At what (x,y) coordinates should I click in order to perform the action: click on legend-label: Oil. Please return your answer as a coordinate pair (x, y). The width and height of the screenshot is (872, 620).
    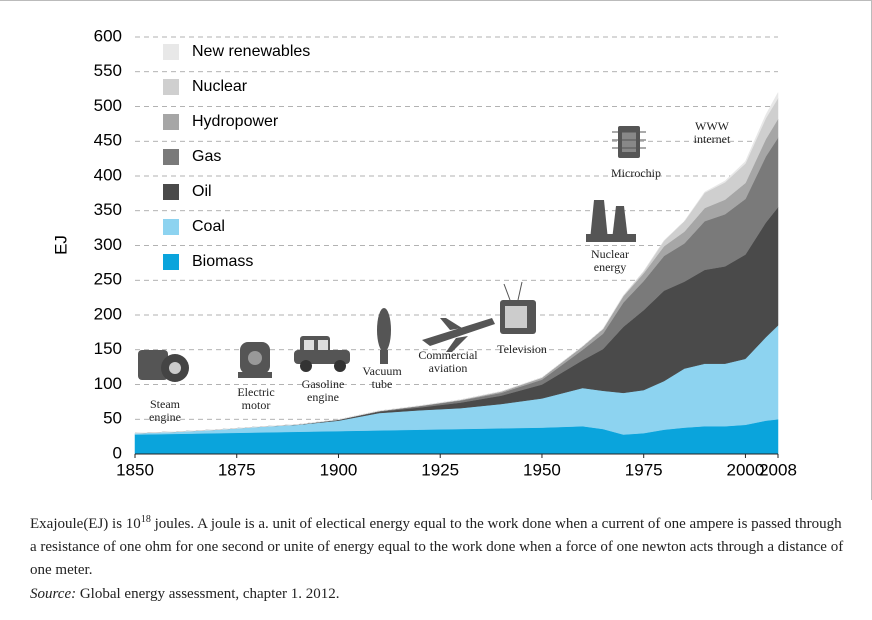
    Looking at the image, I should click on (202, 191).